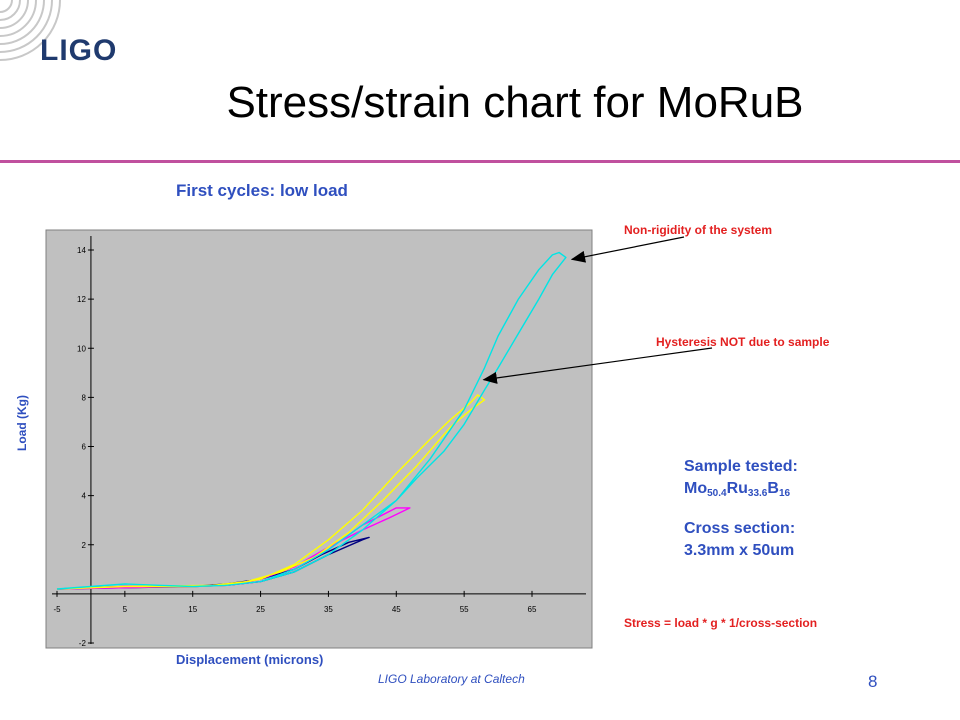 The image size is (960, 720). What do you see at coordinates (773, 488) in the screenshot?
I see `element-b: B` at bounding box center [773, 488].